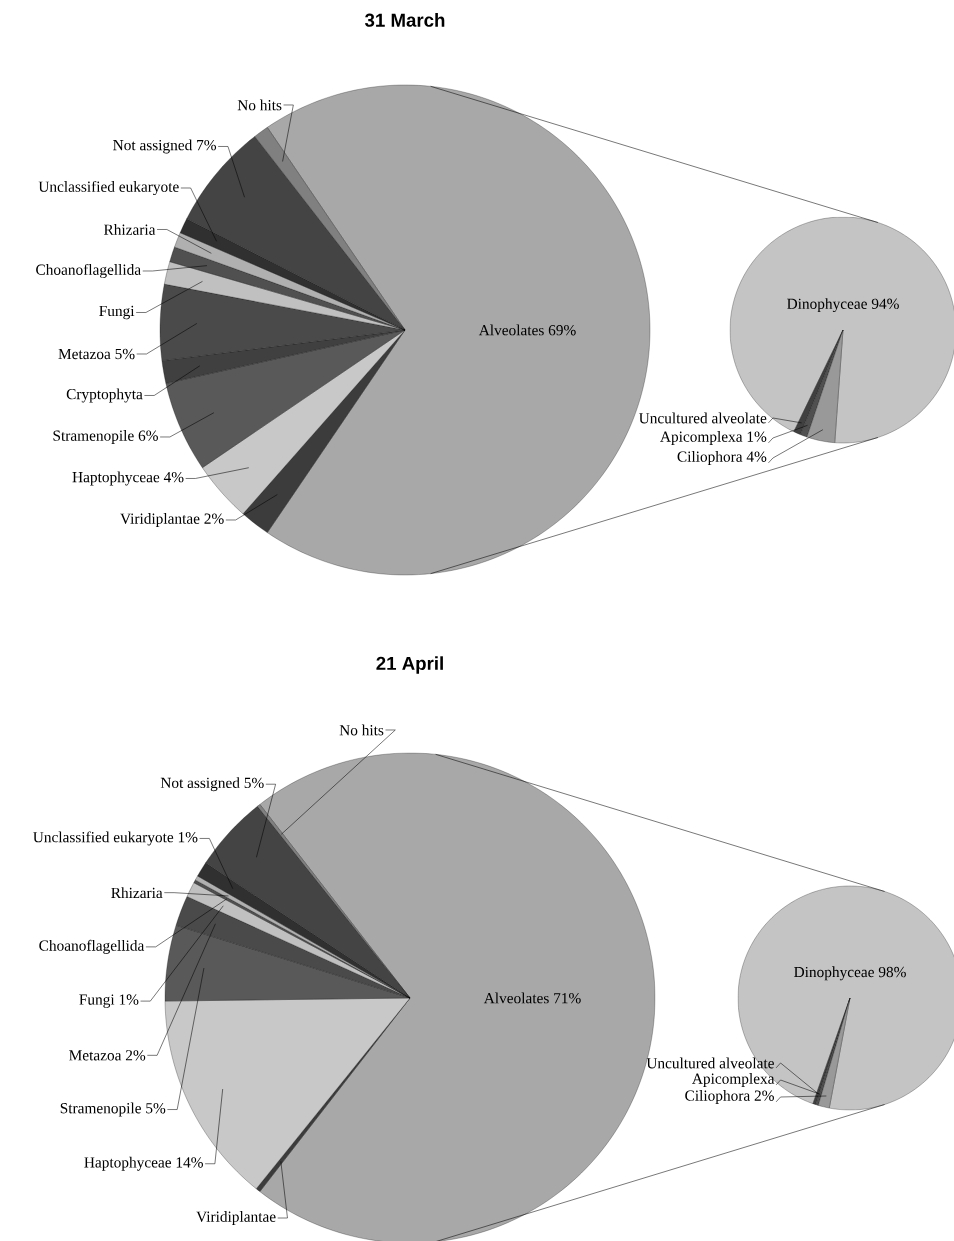 This screenshot has width=954, height=1241. What do you see at coordinates (892, 972) in the screenshot?
I see `data-label: 98%` at bounding box center [892, 972].